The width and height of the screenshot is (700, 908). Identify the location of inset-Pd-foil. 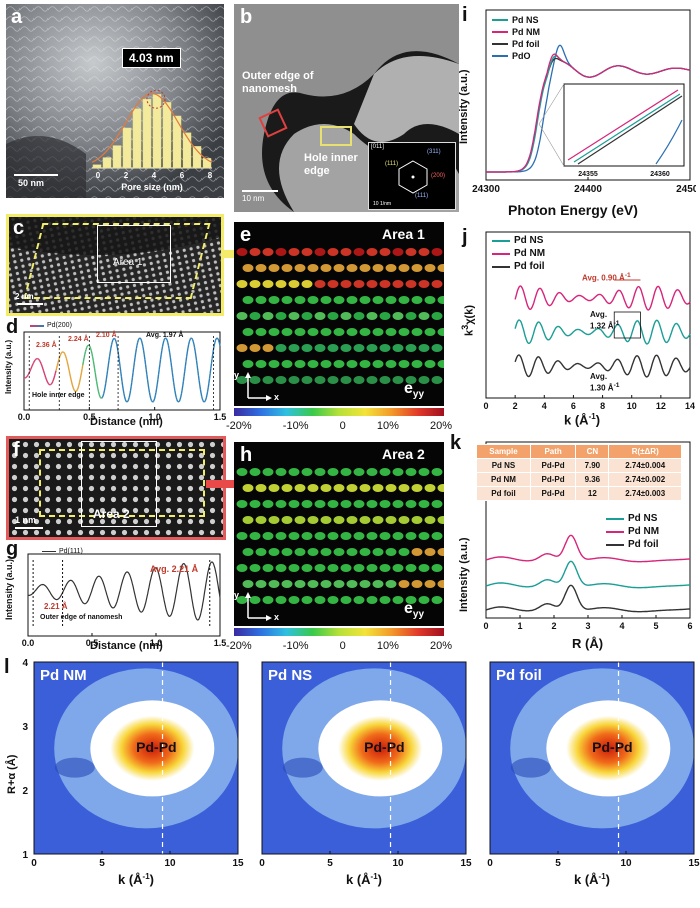
(630, 130).